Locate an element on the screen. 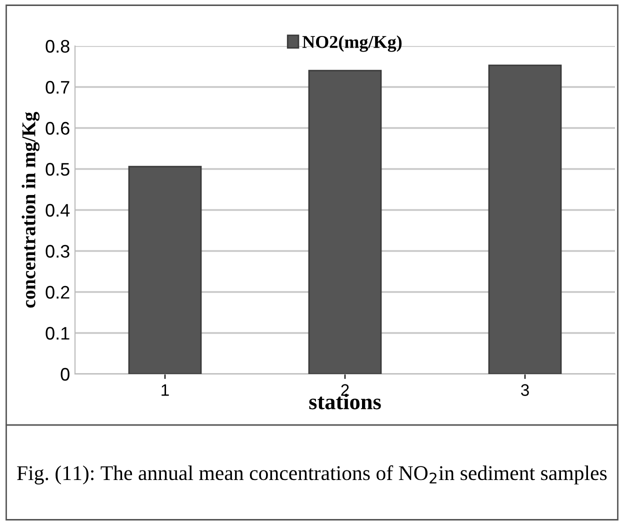 Image resolution: width=624 pixels, height=525 pixels. y-tick-label: 0.7 is located at coordinates (58, 87).